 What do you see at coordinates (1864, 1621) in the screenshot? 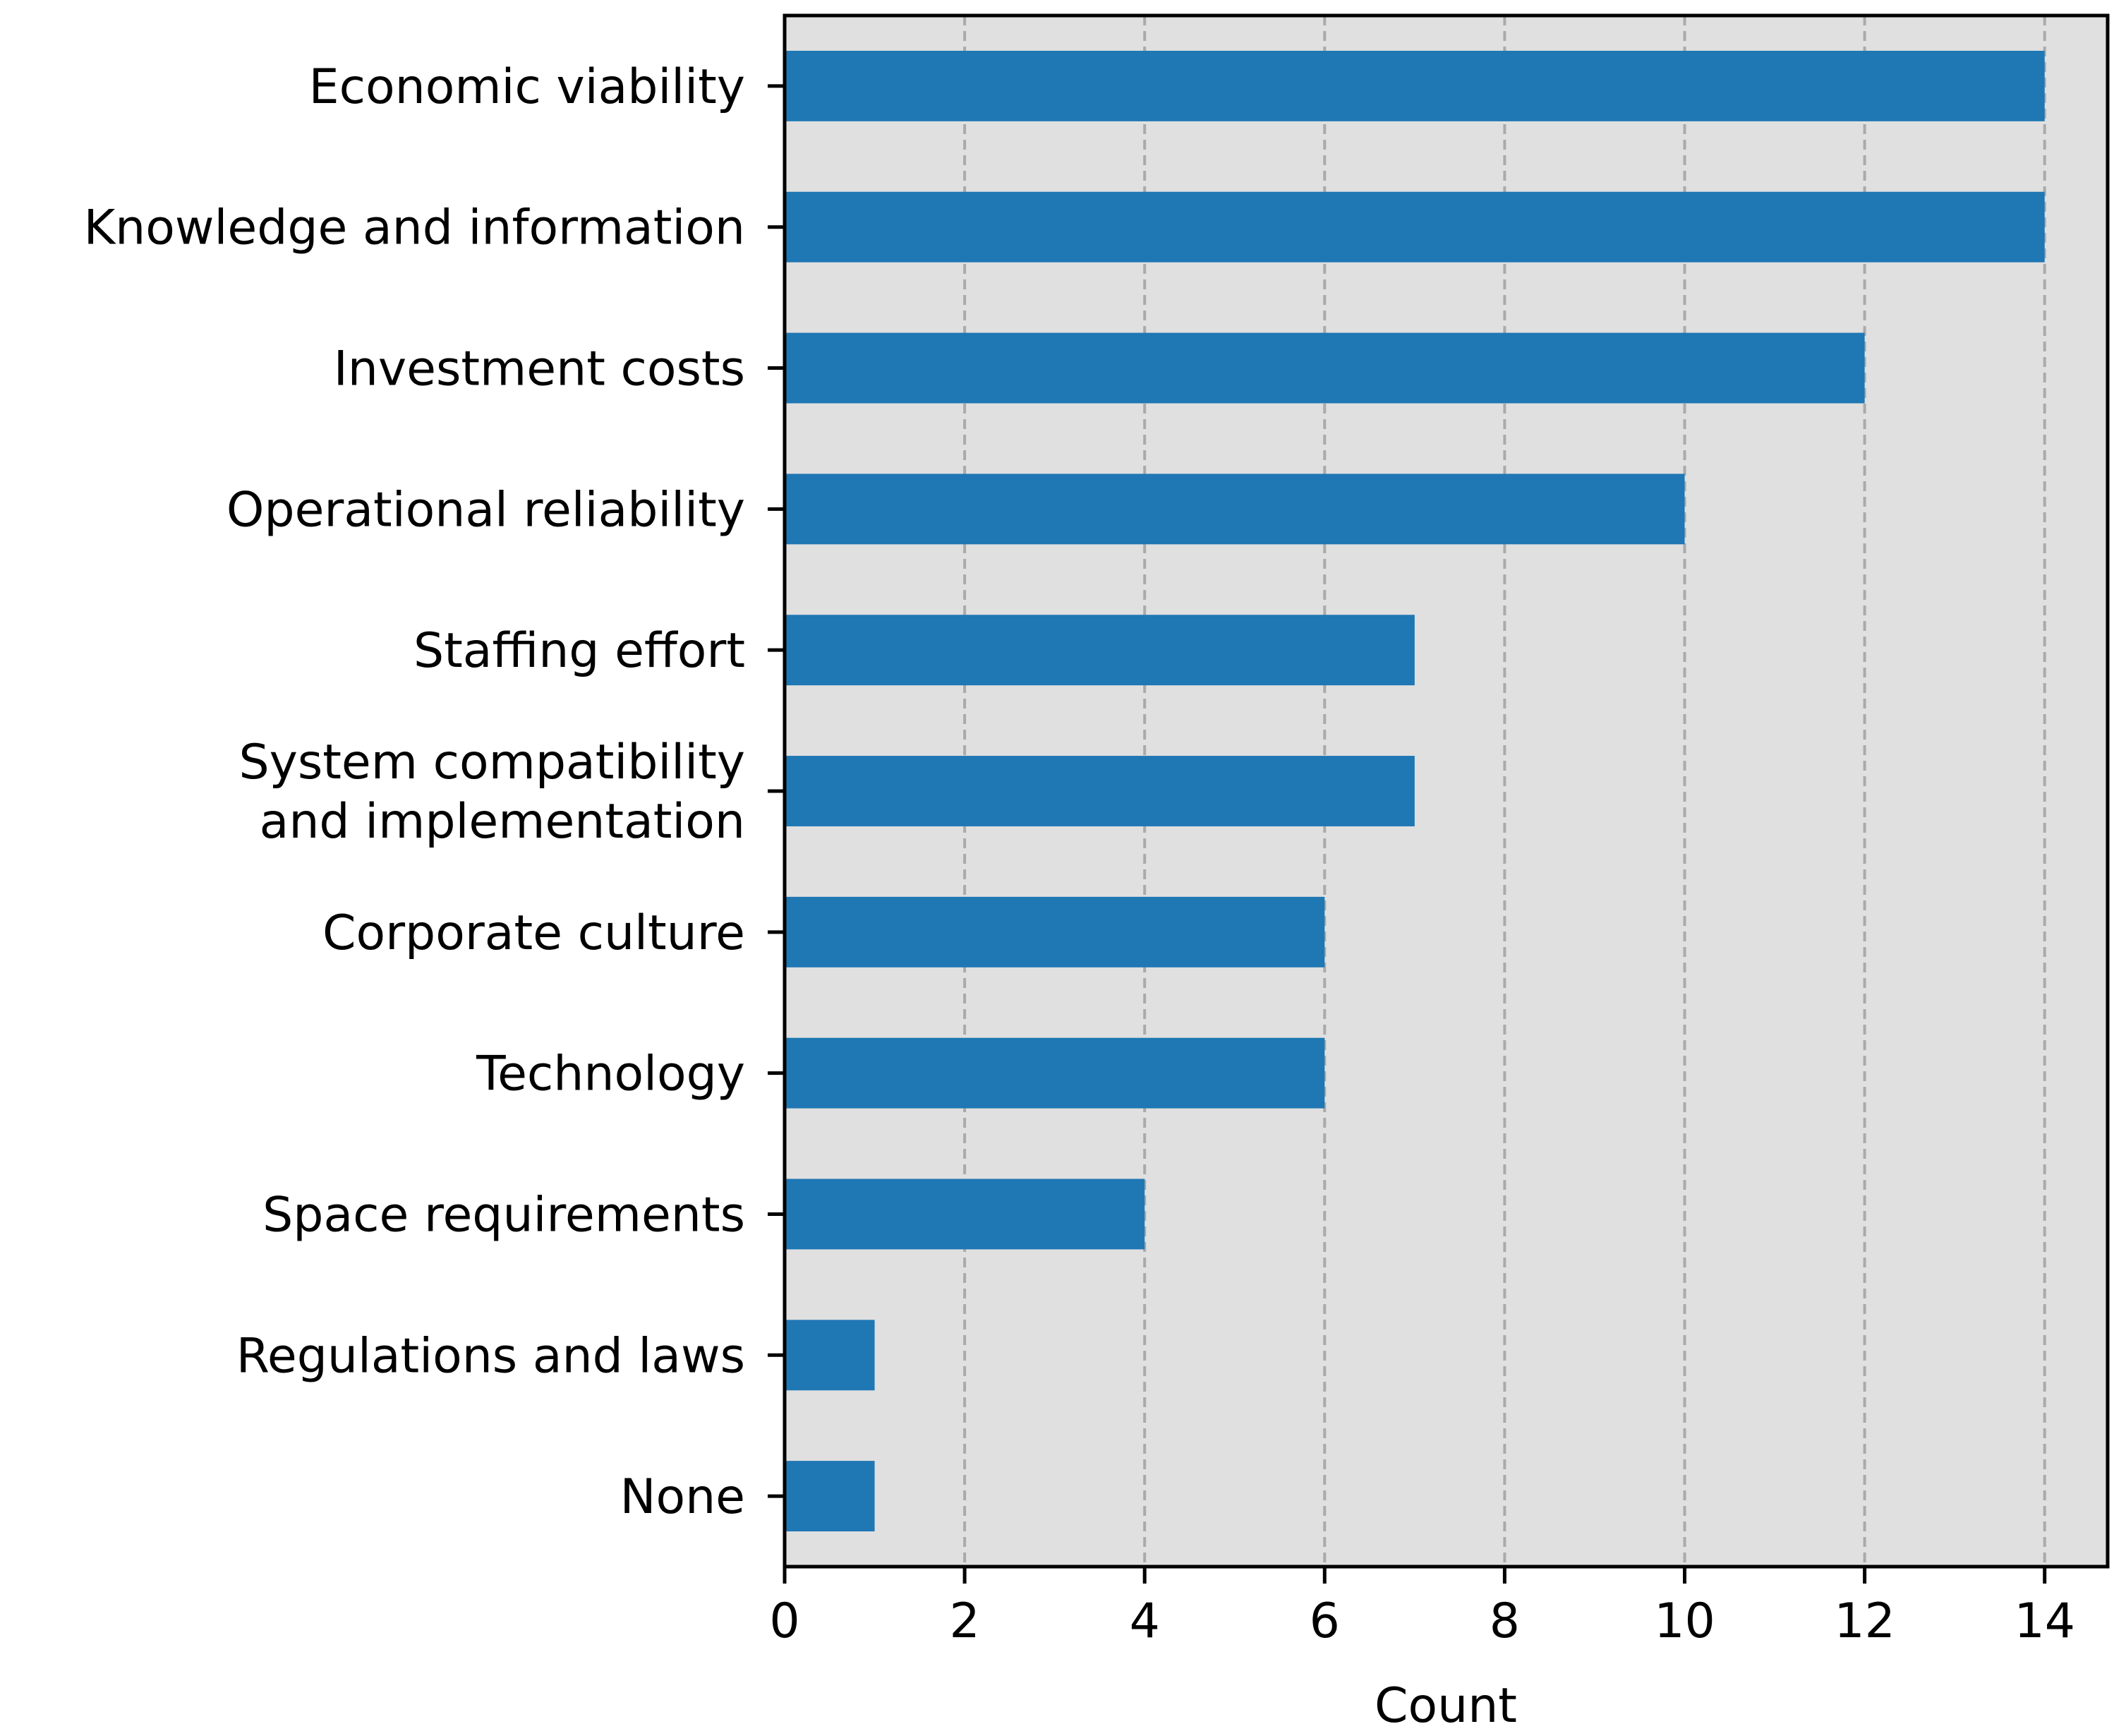
I see `x-tick-label: 12` at bounding box center [1864, 1621].